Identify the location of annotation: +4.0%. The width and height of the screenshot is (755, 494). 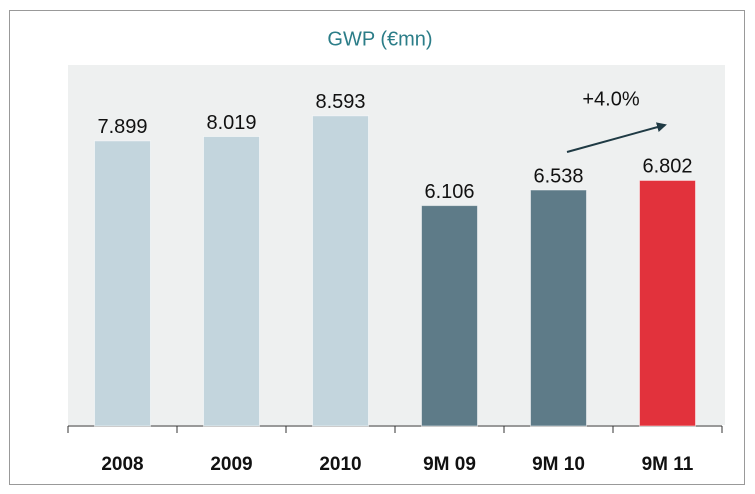
(610, 99).